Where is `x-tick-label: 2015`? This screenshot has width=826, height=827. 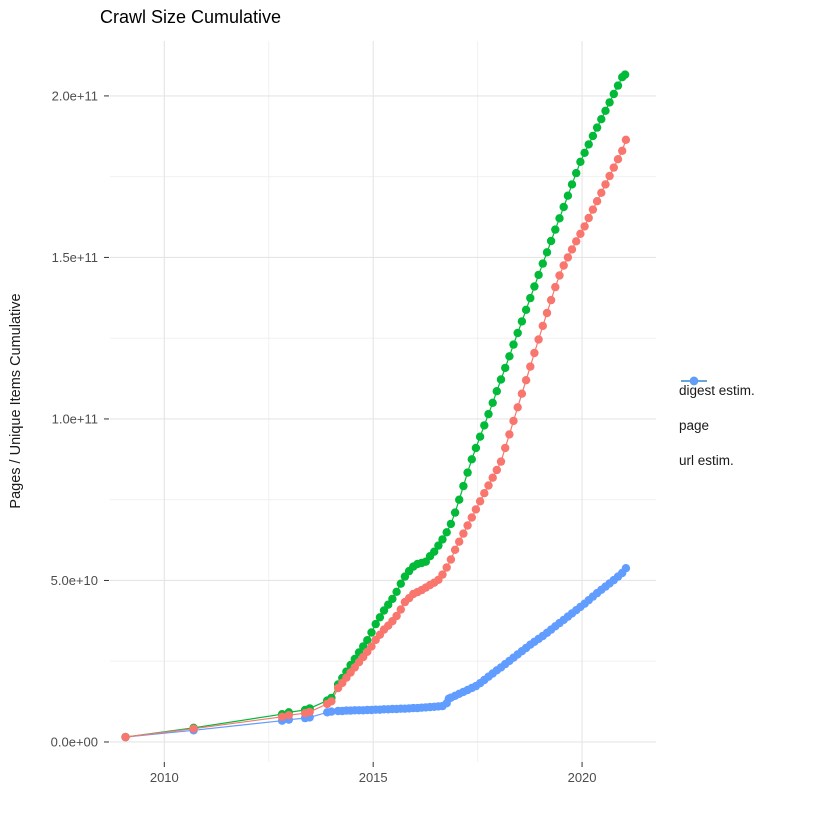
x-tick-label: 2015 is located at coordinates (373, 777).